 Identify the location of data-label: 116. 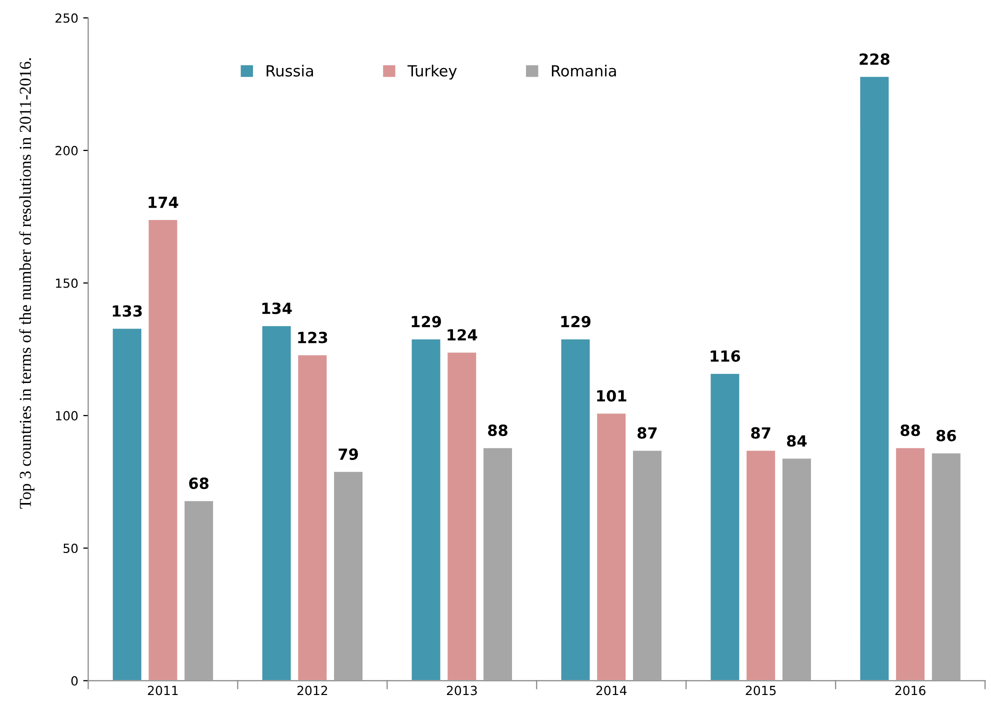
(725, 356).